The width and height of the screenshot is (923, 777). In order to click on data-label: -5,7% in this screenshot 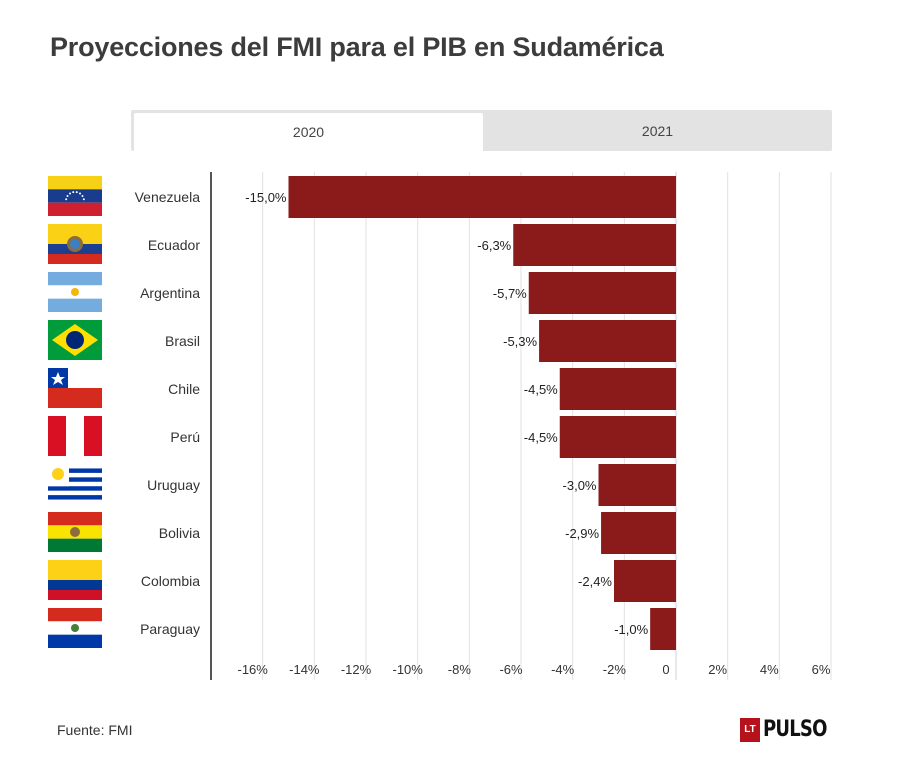, I will do `click(510, 293)`.